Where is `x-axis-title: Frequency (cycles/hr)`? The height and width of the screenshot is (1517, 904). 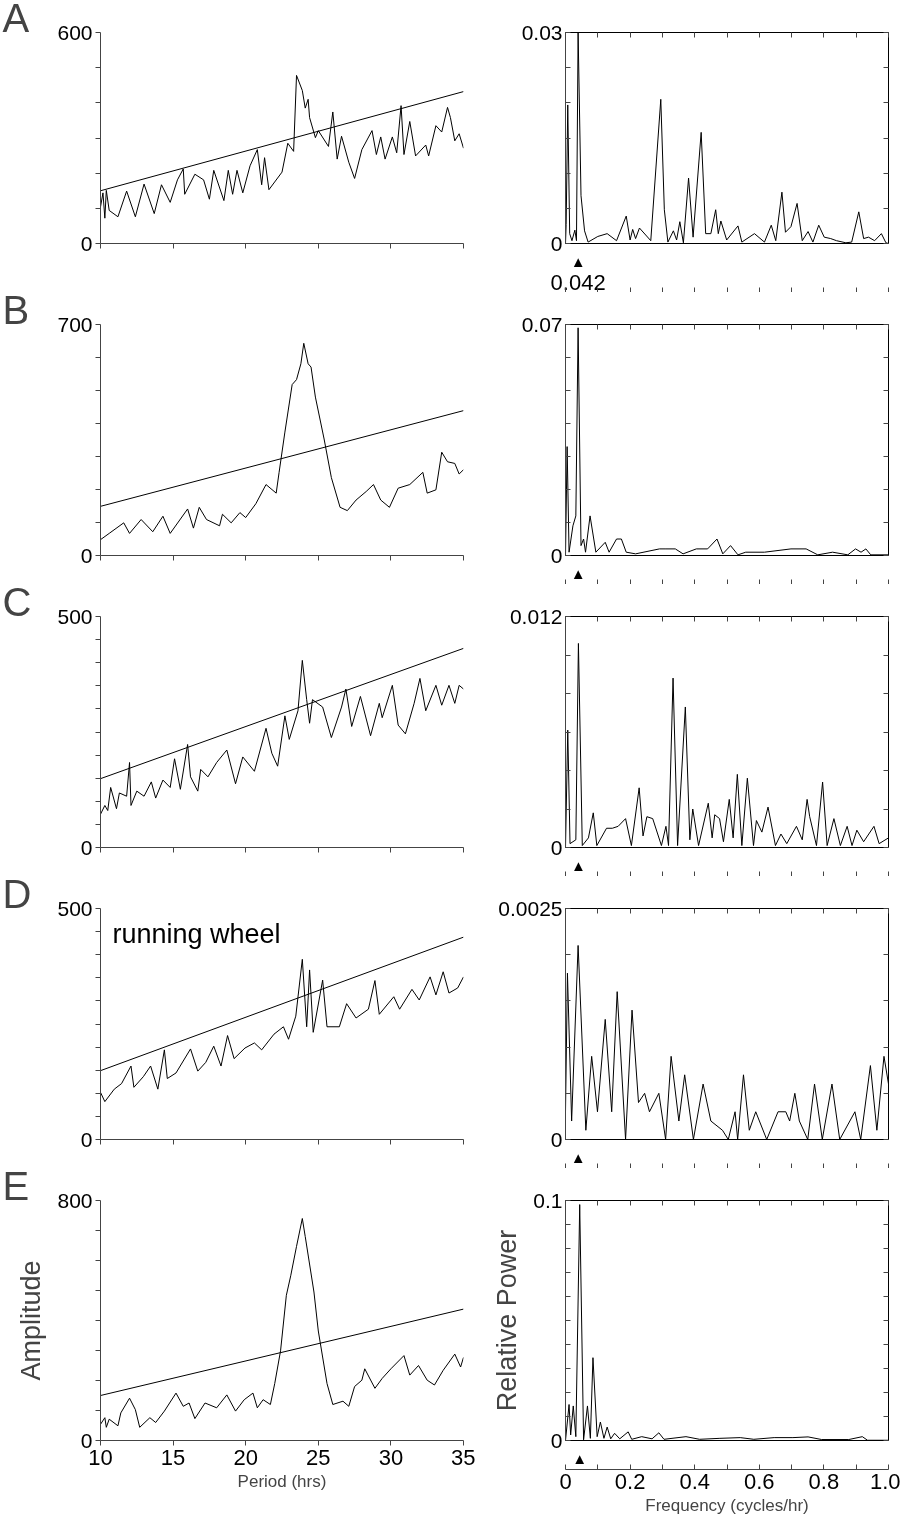 x-axis-title: Frequency (cycles/hr) is located at coordinates (727, 1505).